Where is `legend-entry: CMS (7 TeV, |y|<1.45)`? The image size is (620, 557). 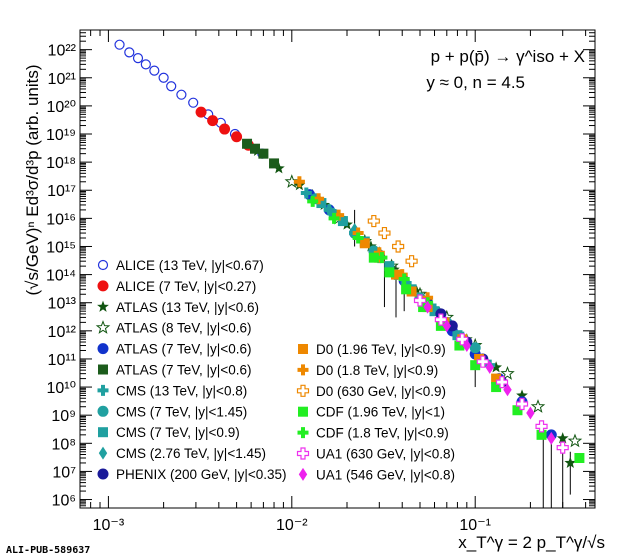
legend-entry: CMS (7 TeV, |y|<1.45) is located at coordinates (172, 411).